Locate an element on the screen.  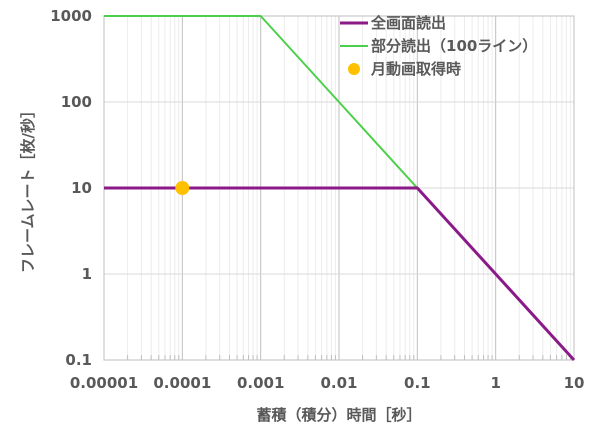
y-axis-tick-labels: 0.1 1 10 100 1000 is located at coordinates (71, 188).